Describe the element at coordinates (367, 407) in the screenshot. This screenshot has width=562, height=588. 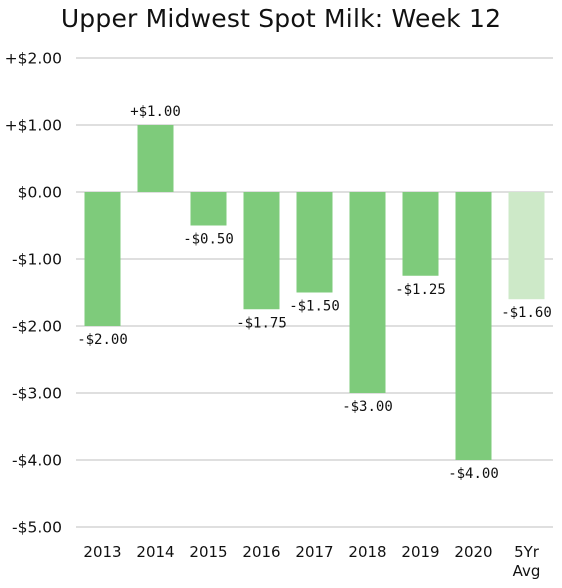
I see `data-label: -$3.00` at that location.